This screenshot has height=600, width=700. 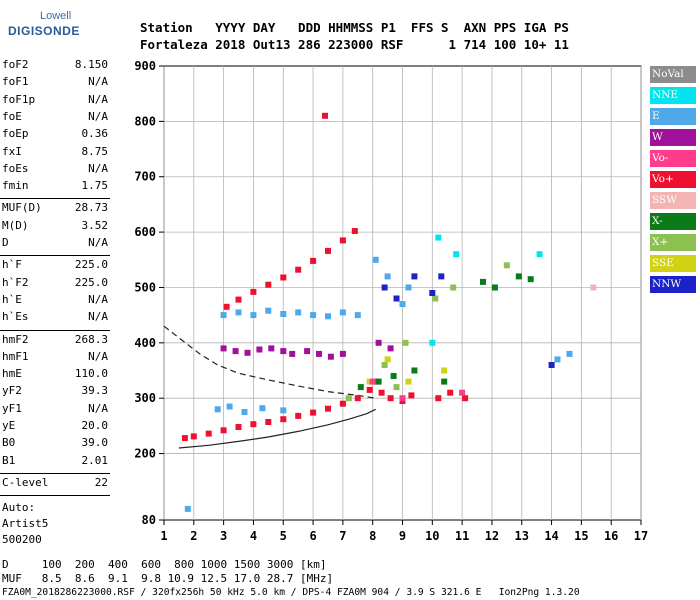 I want to click on legend-item-nne: NNE, so click(x=673, y=95).